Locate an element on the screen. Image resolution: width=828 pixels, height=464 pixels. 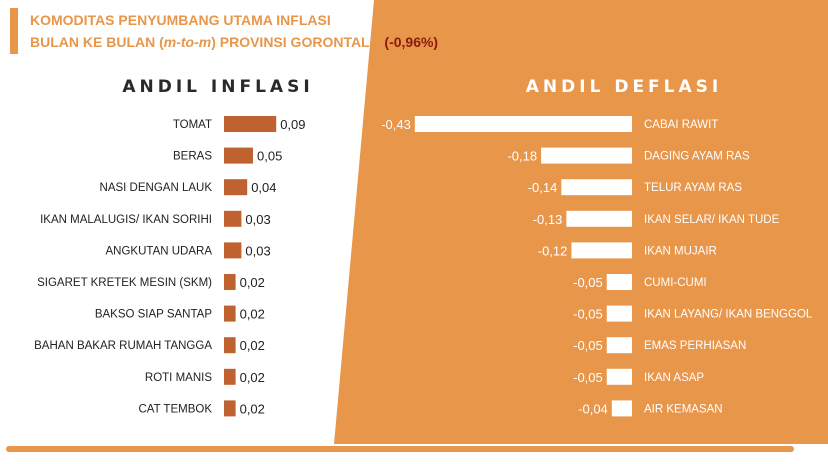
deflation-category-label: TELUR AYAM RAS is located at coordinates (693, 188).